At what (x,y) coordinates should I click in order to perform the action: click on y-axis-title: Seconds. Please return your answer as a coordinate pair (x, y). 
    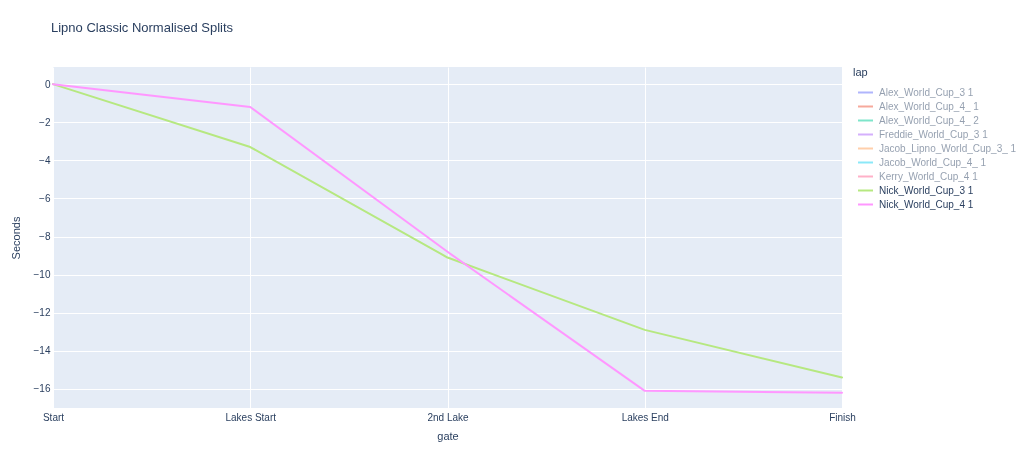
    Looking at the image, I should click on (15, 238).